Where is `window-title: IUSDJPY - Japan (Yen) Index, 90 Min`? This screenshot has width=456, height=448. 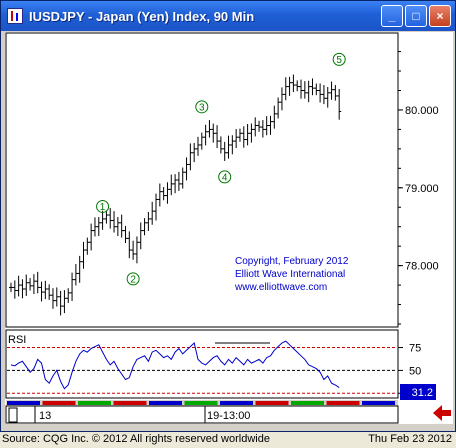 window-title: IUSDJPY - Japan (Yen) Index, 90 Min is located at coordinates (142, 16).